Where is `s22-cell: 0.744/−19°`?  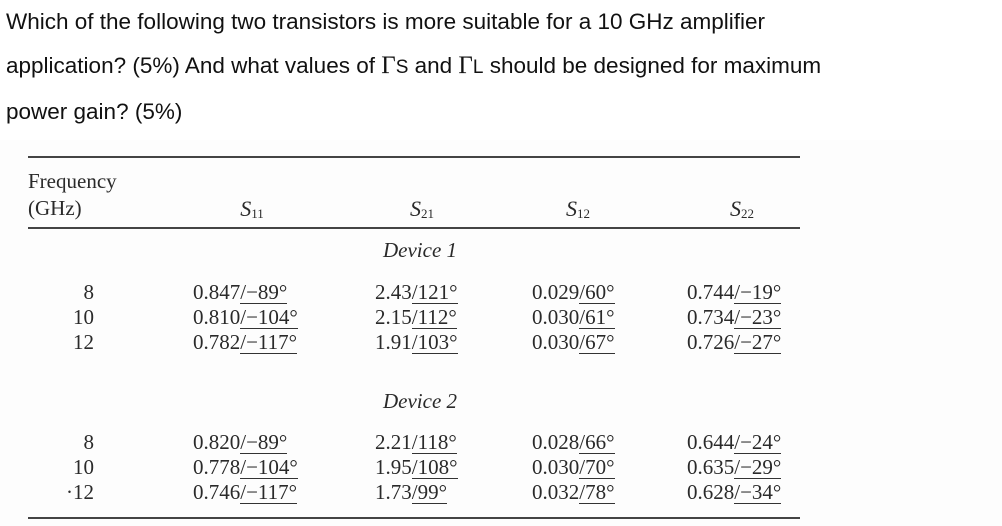 s22-cell: 0.744/−19° is located at coordinates (734, 292).